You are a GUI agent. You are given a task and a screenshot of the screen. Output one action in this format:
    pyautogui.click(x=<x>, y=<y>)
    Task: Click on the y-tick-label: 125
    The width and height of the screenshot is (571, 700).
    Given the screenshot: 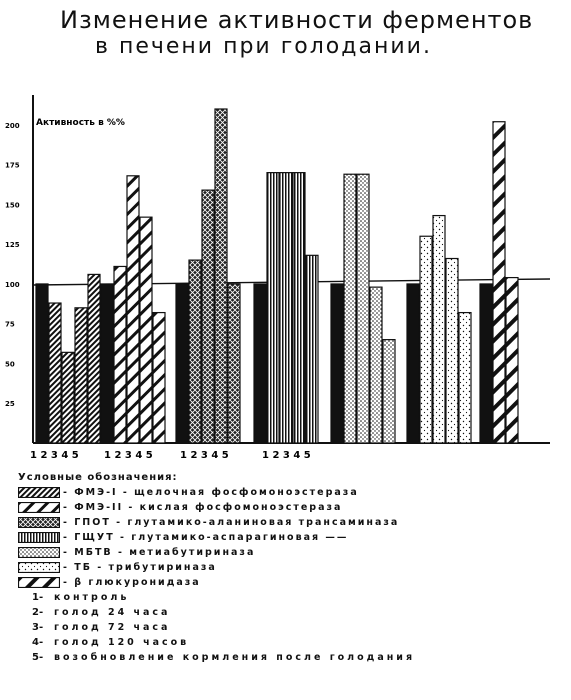 What is the action you would take?
    pyautogui.click(x=12, y=245)
    